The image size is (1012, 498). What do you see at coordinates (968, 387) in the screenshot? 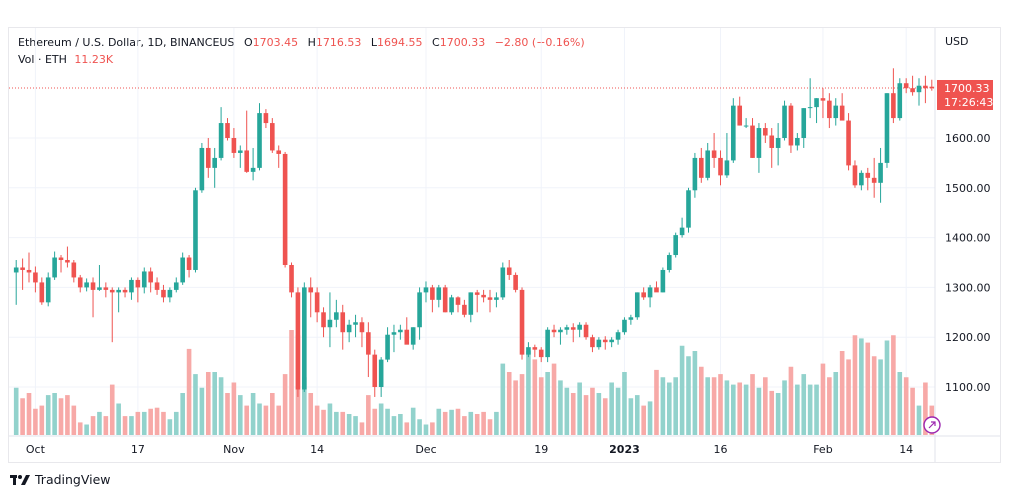
I see `price-tick-label: 1100.00` at bounding box center [968, 387].